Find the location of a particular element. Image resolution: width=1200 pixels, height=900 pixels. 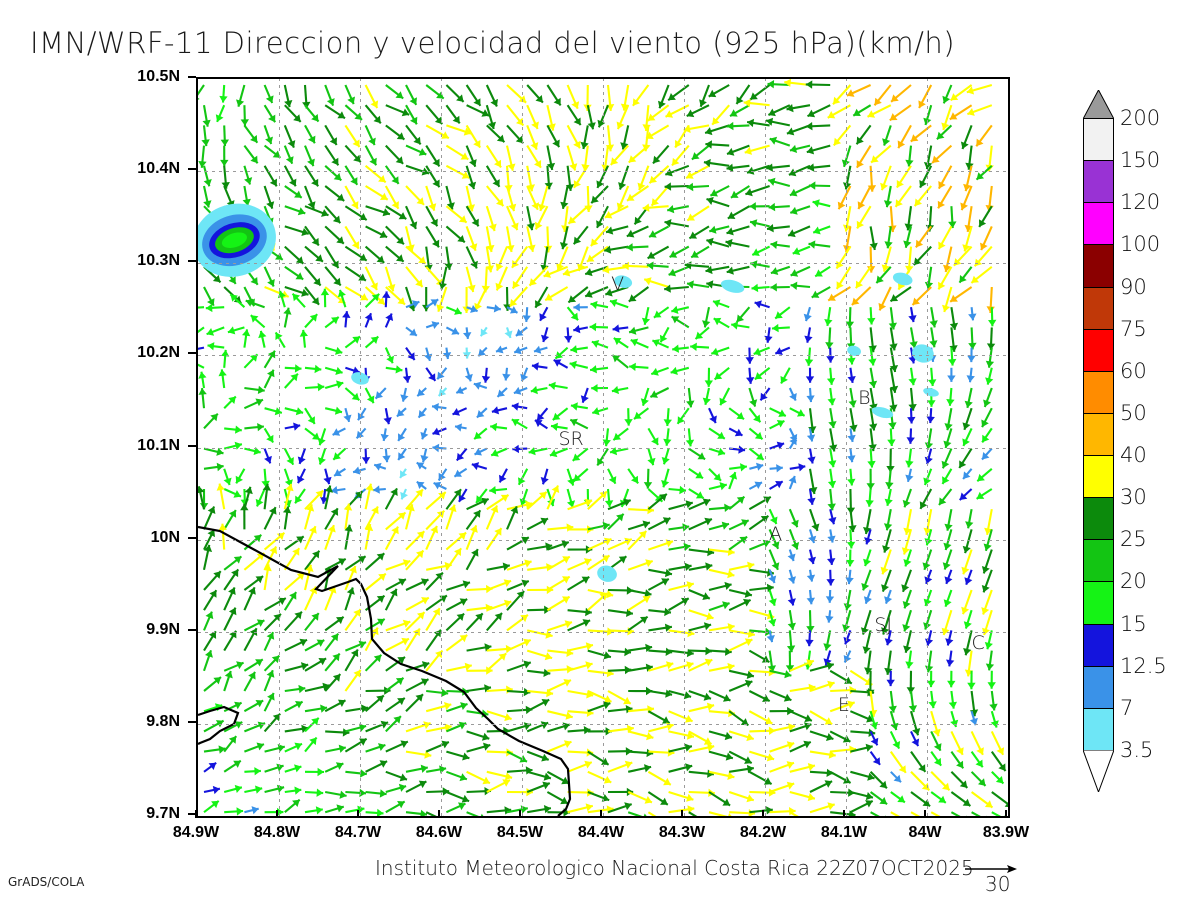

colorbar-tick-label: 3.5 is located at coordinates (1137, 750).